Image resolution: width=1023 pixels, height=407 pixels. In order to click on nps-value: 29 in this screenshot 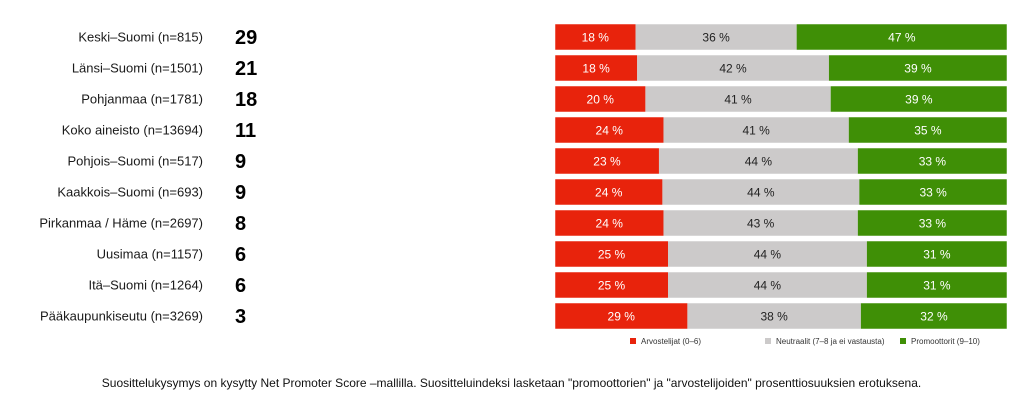, I will do `click(246, 38)`.